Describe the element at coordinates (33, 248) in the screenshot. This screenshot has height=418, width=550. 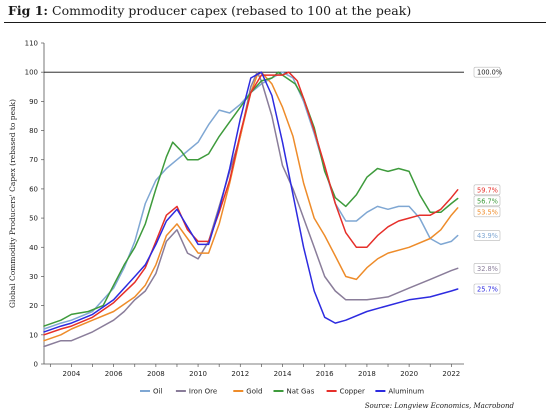
I see `y-tick-label: 40` at that location.